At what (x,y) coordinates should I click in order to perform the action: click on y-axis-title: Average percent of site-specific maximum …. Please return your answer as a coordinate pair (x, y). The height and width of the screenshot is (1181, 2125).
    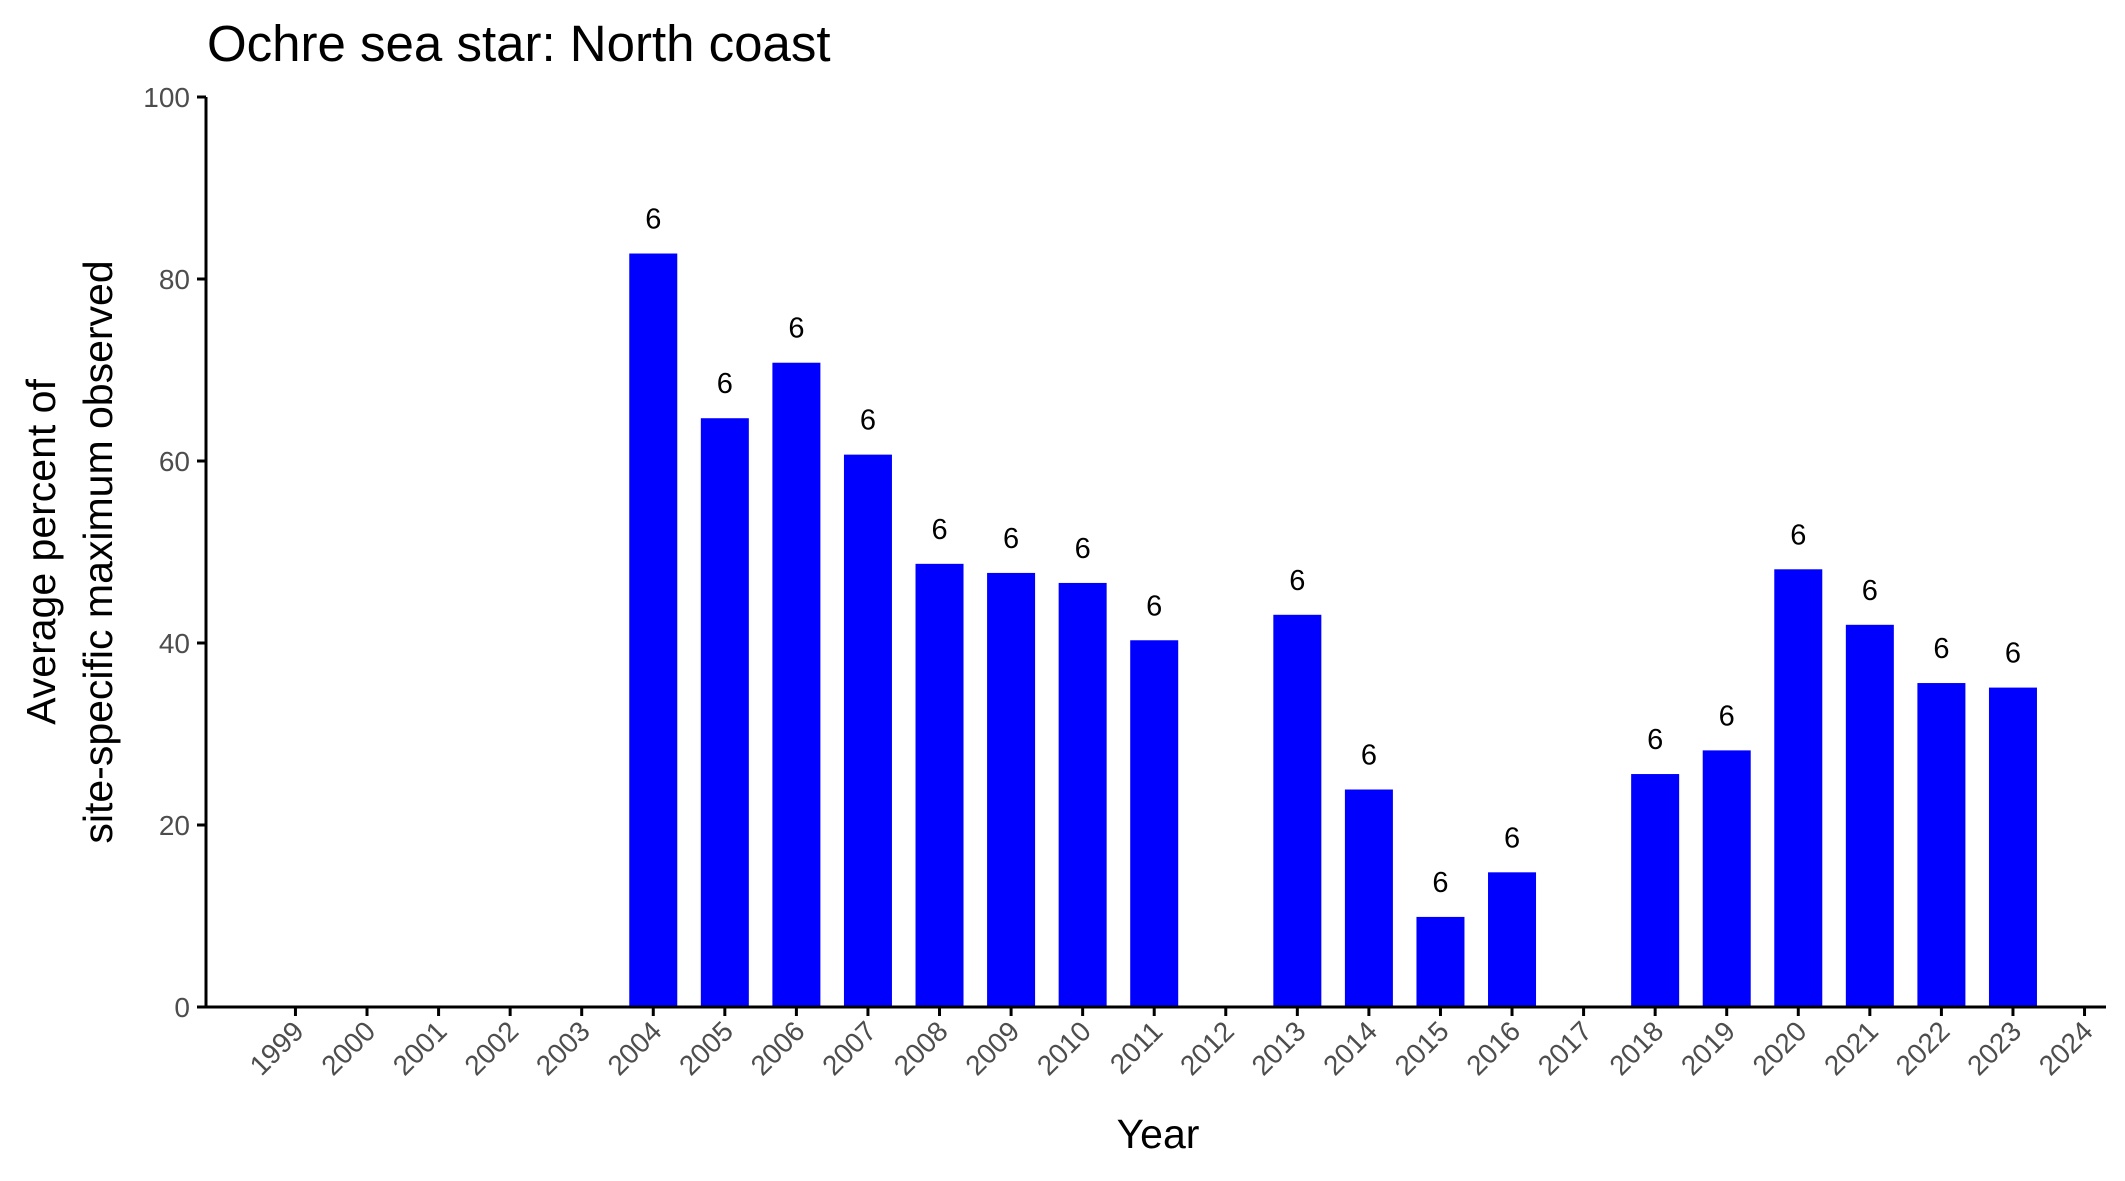
    Looking at the image, I should click on (69, 551).